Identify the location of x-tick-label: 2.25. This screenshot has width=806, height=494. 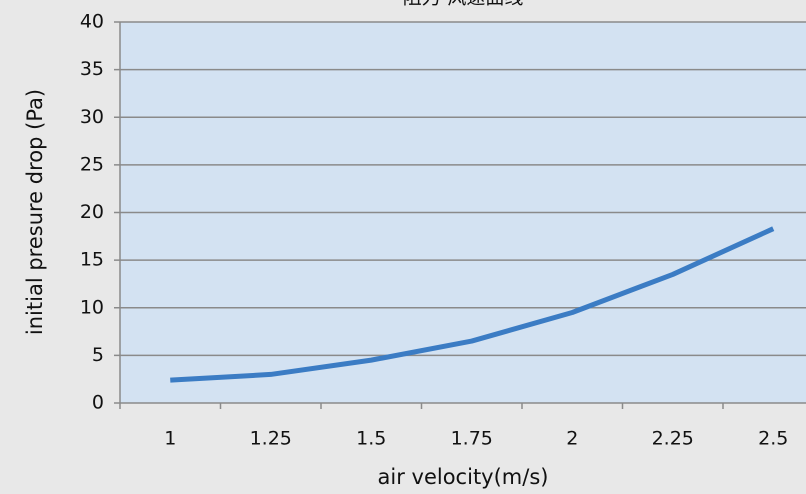
(673, 439).